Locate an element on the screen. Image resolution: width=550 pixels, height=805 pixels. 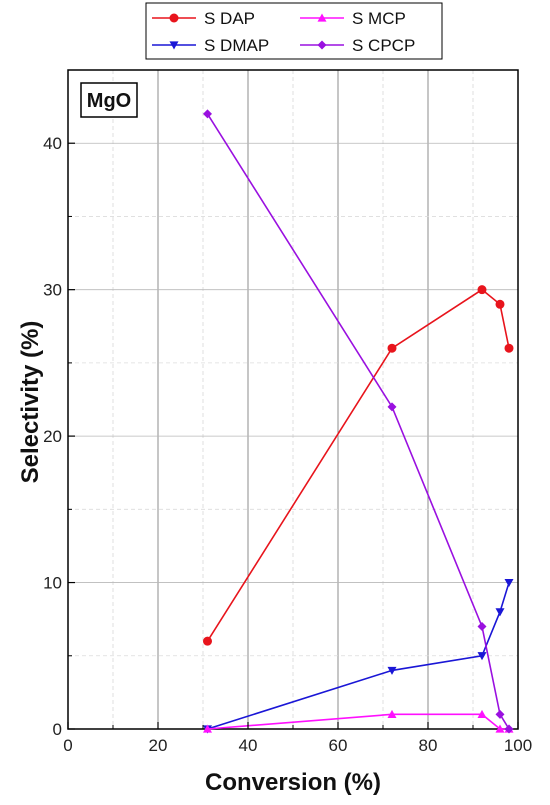
legend-item: S DMAP is located at coordinates (210, 45).